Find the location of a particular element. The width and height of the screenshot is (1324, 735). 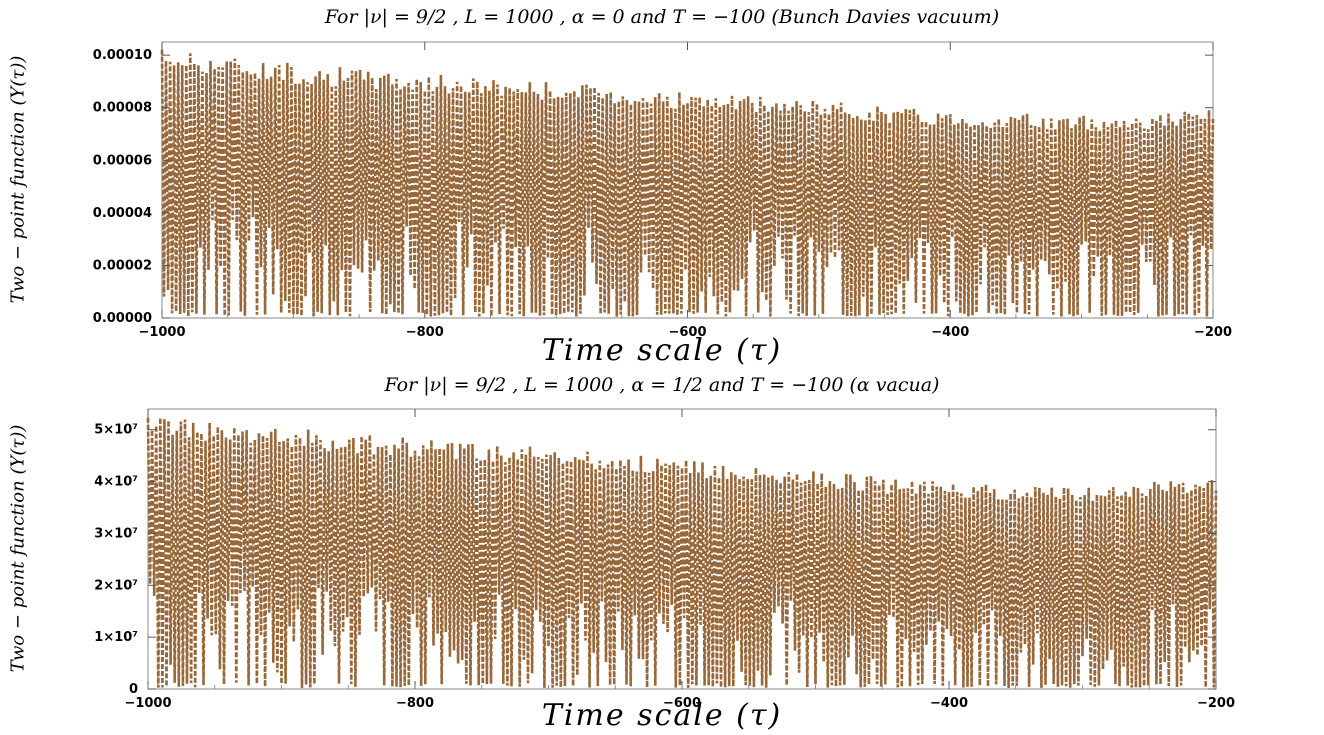

y-tick-label: 1×10⁷ is located at coordinates (116, 637).